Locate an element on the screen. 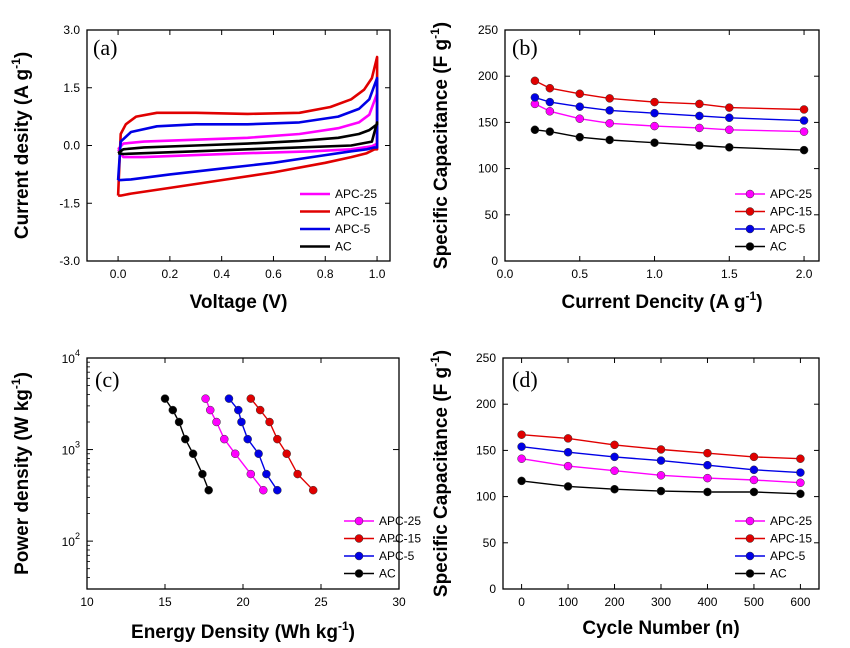 The height and width of the screenshot is (648, 850). y-tick-label: 50 is located at coordinates (492, 215).